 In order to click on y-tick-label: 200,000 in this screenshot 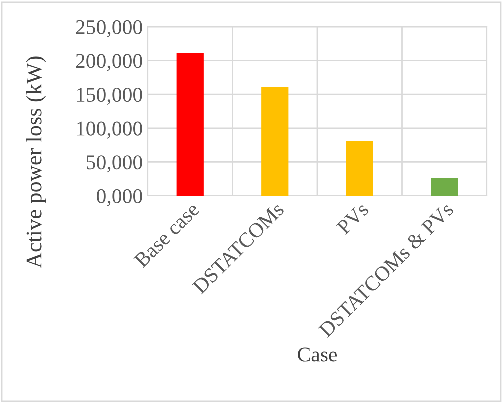, I will do `click(109, 63)`.